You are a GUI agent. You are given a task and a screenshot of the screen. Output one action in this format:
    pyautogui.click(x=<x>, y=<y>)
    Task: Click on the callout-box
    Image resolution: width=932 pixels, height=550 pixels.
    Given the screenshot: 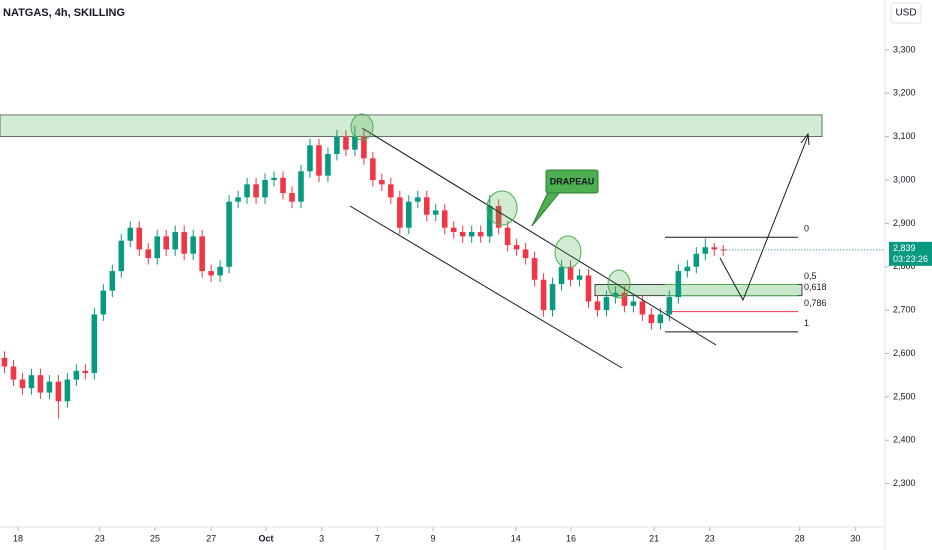 What is the action you would take?
    pyautogui.click(x=572, y=181)
    